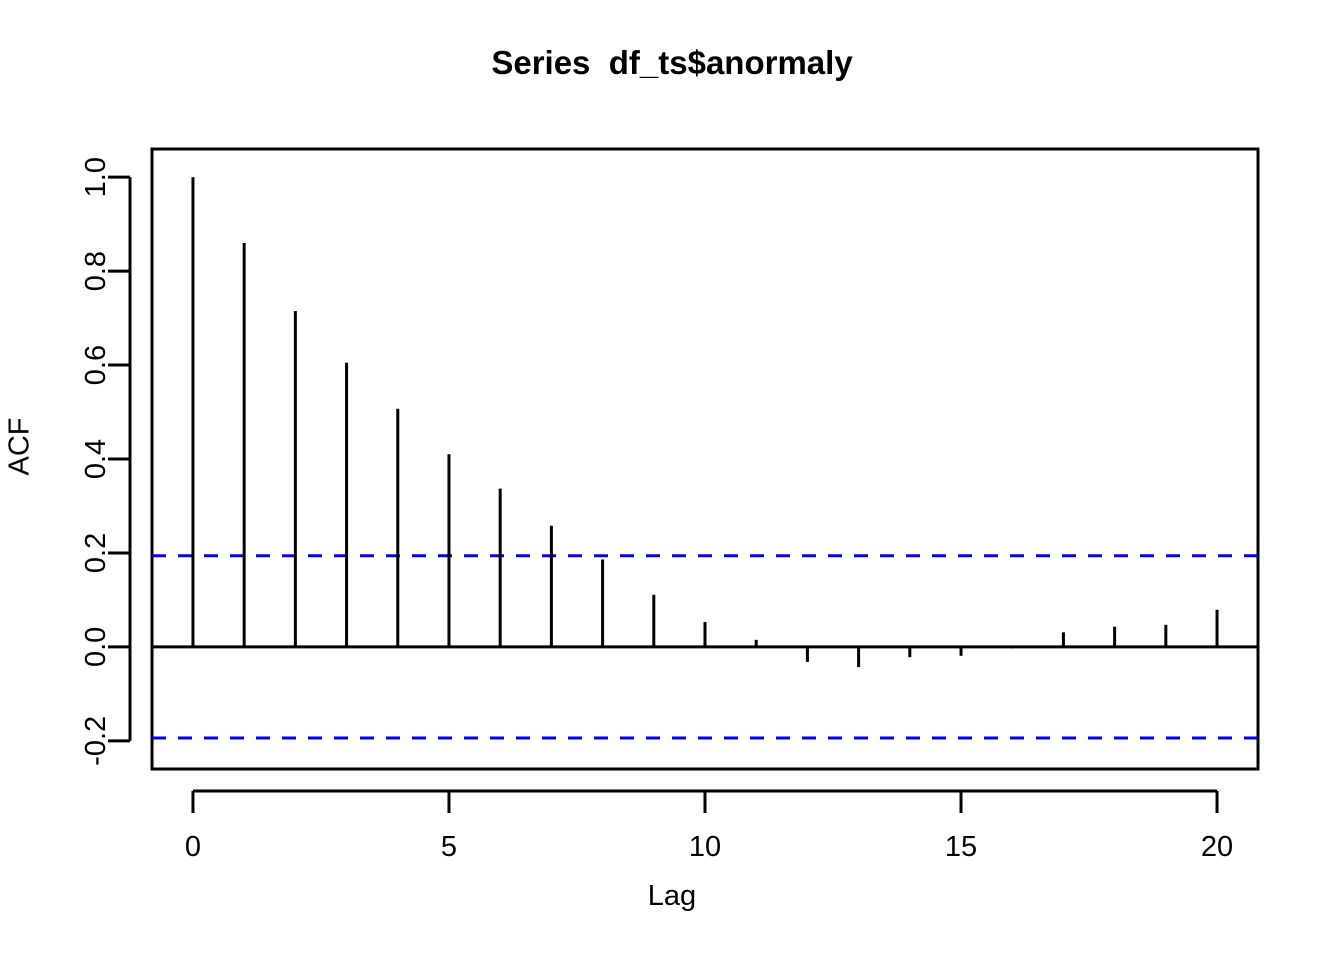 This screenshot has height=960, width=1344. Describe the element at coordinates (672, 62) in the screenshot. I see `page-title: Series df_ts$anormaly` at that location.